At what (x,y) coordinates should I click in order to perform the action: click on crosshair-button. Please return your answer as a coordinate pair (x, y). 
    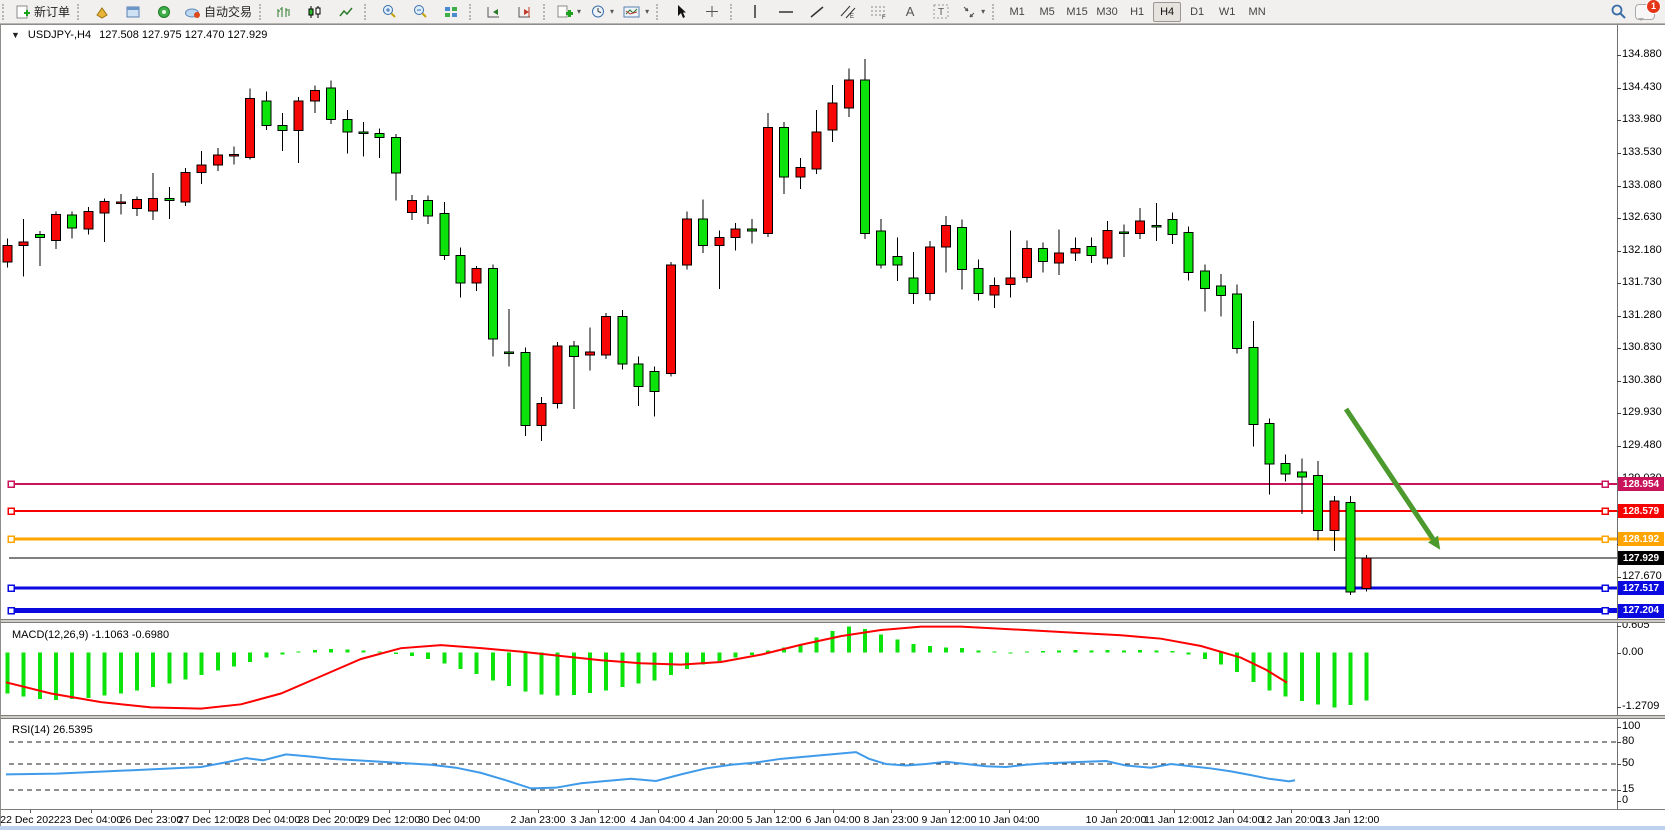
    Looking at the image, I should click on (712, 12).